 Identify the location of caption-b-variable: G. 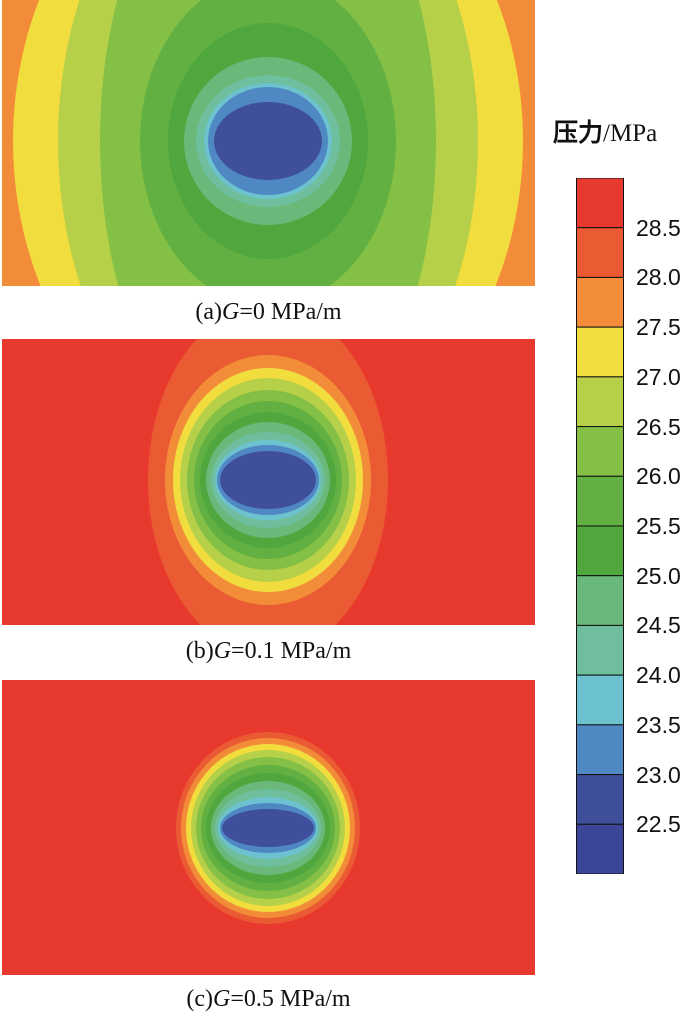
(222, 651).